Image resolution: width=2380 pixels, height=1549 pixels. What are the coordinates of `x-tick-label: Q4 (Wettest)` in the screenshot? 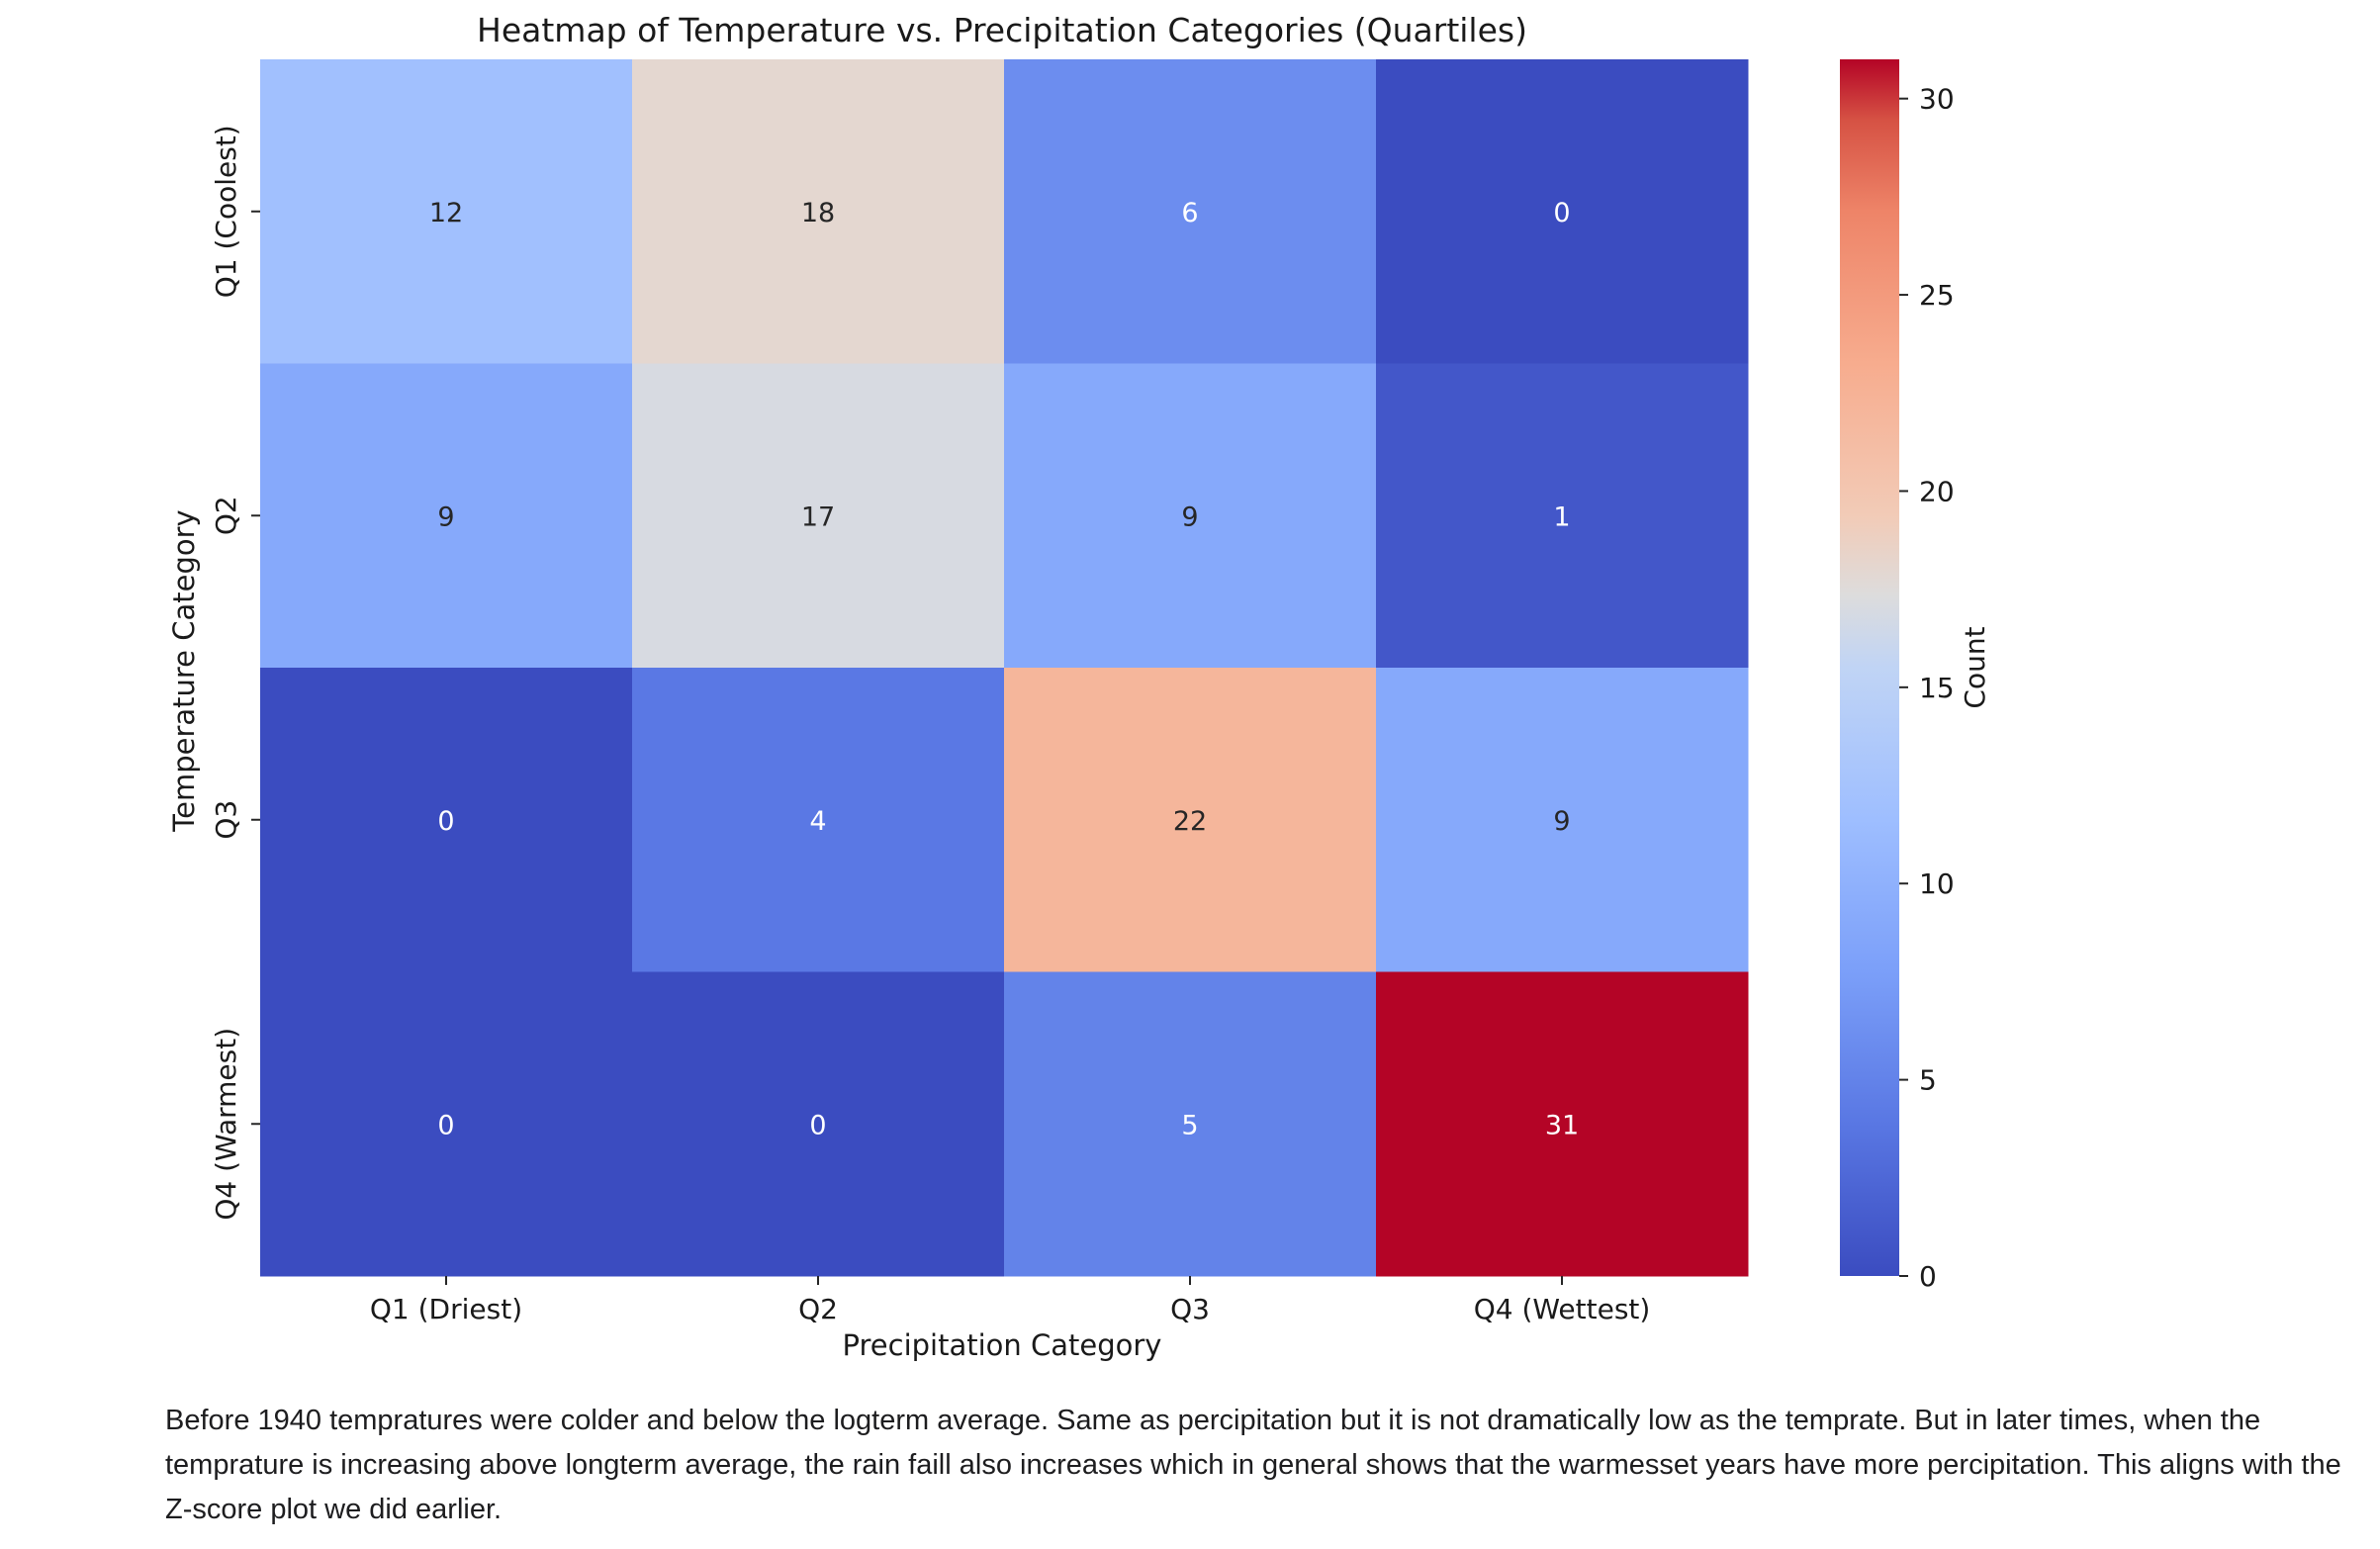 It's located at (1562, 1309).